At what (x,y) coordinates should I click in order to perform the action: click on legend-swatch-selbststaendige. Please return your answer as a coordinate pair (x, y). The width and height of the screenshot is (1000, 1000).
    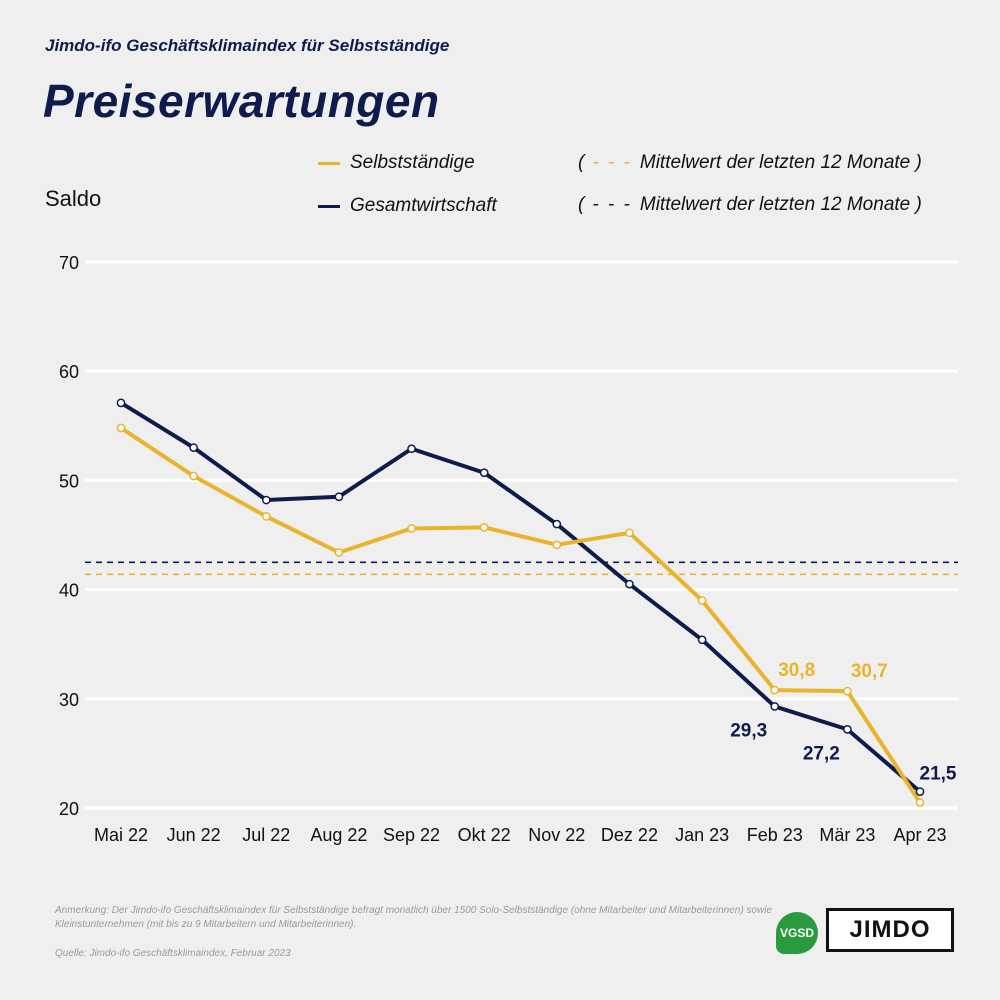
    Looking at the image, I should click on (329, 163).